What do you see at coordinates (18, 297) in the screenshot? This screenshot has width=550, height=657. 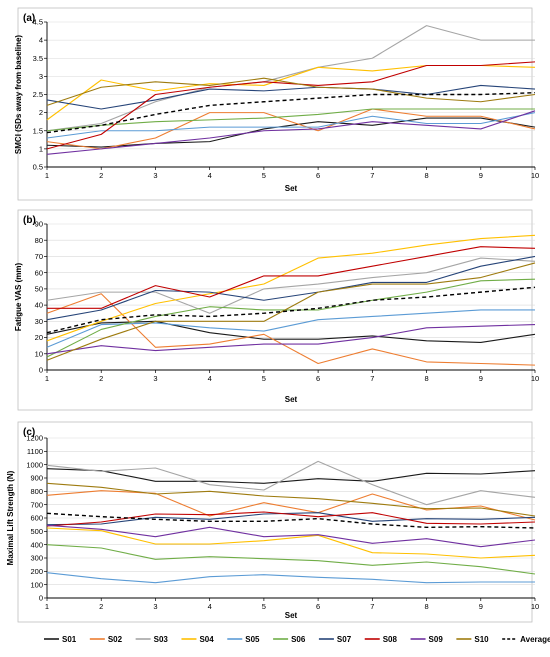 I see `y-axis-title: Fatigue VAS (mm)` at bounding box center [18, 297].